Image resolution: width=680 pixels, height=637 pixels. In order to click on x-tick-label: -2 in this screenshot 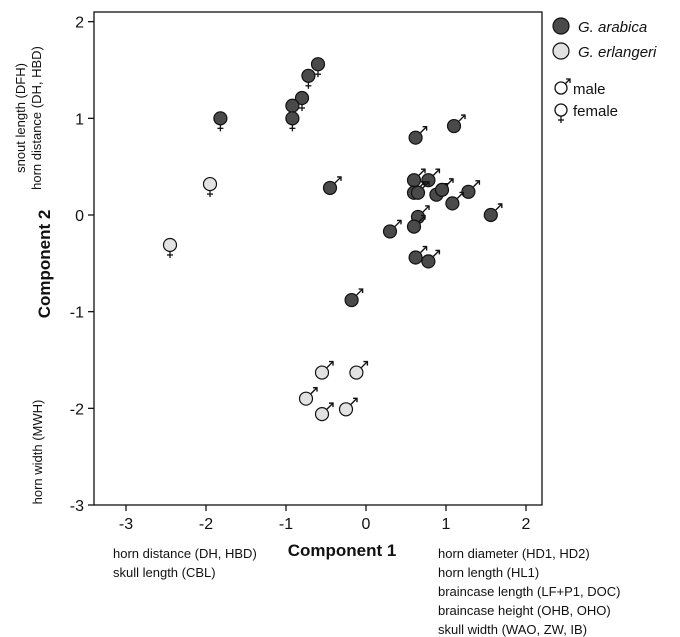, I will do `click(206, 524)`.